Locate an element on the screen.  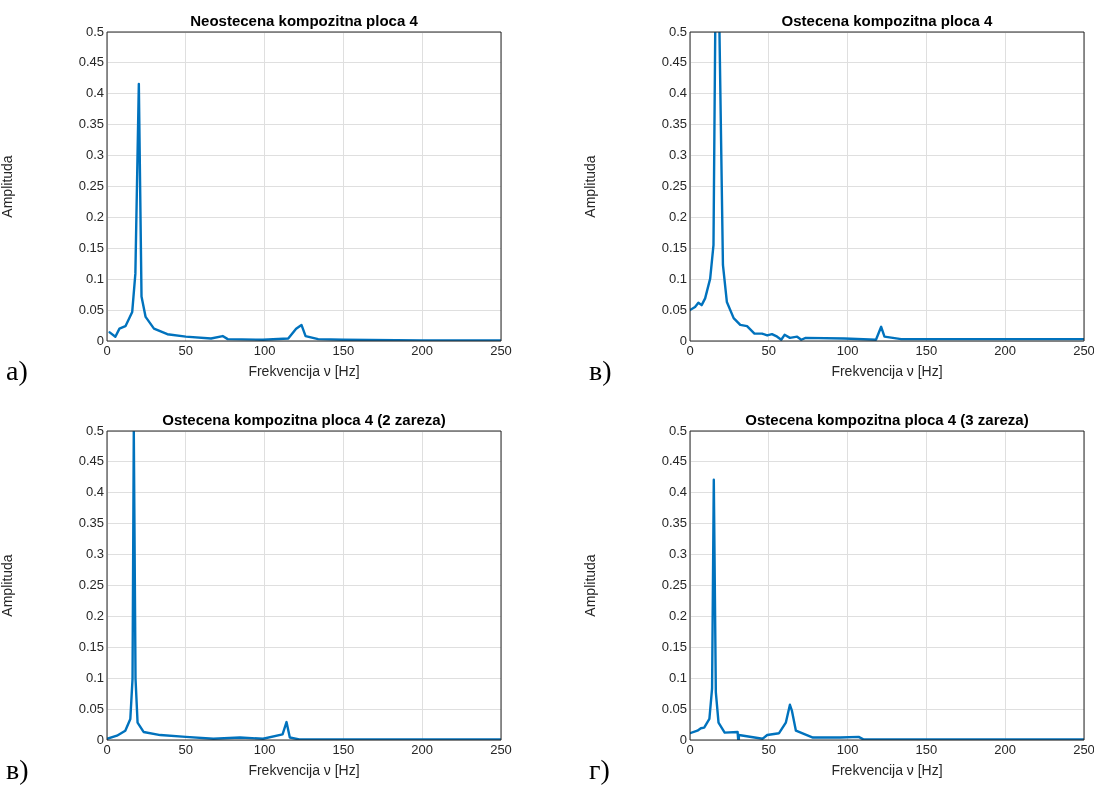
chart-title: Ostecena kompozitna ploca 4 (3 zareza) is located at coordinates (887, 419).